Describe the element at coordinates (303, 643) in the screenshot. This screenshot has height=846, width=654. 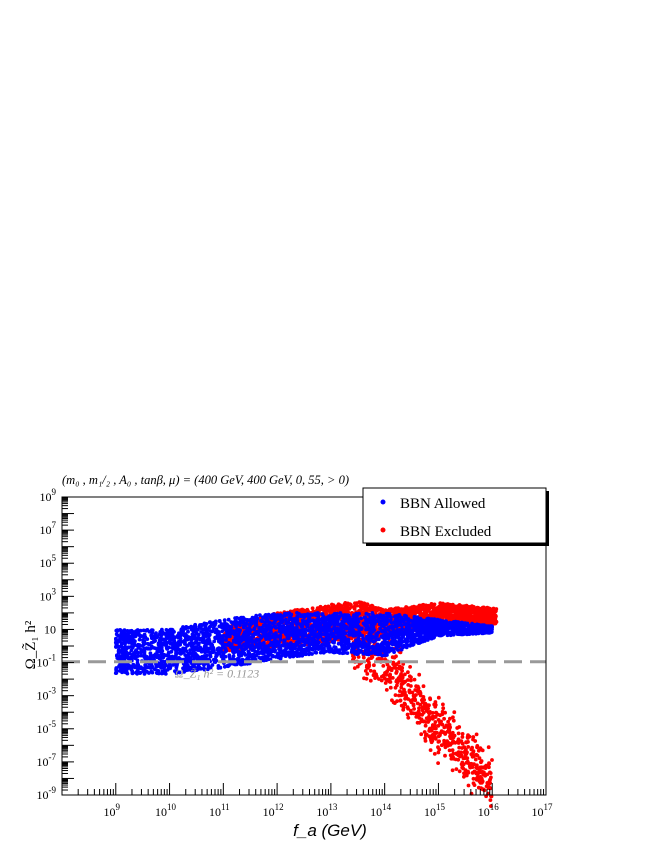
I see `series-bbn-allowed` at that location.